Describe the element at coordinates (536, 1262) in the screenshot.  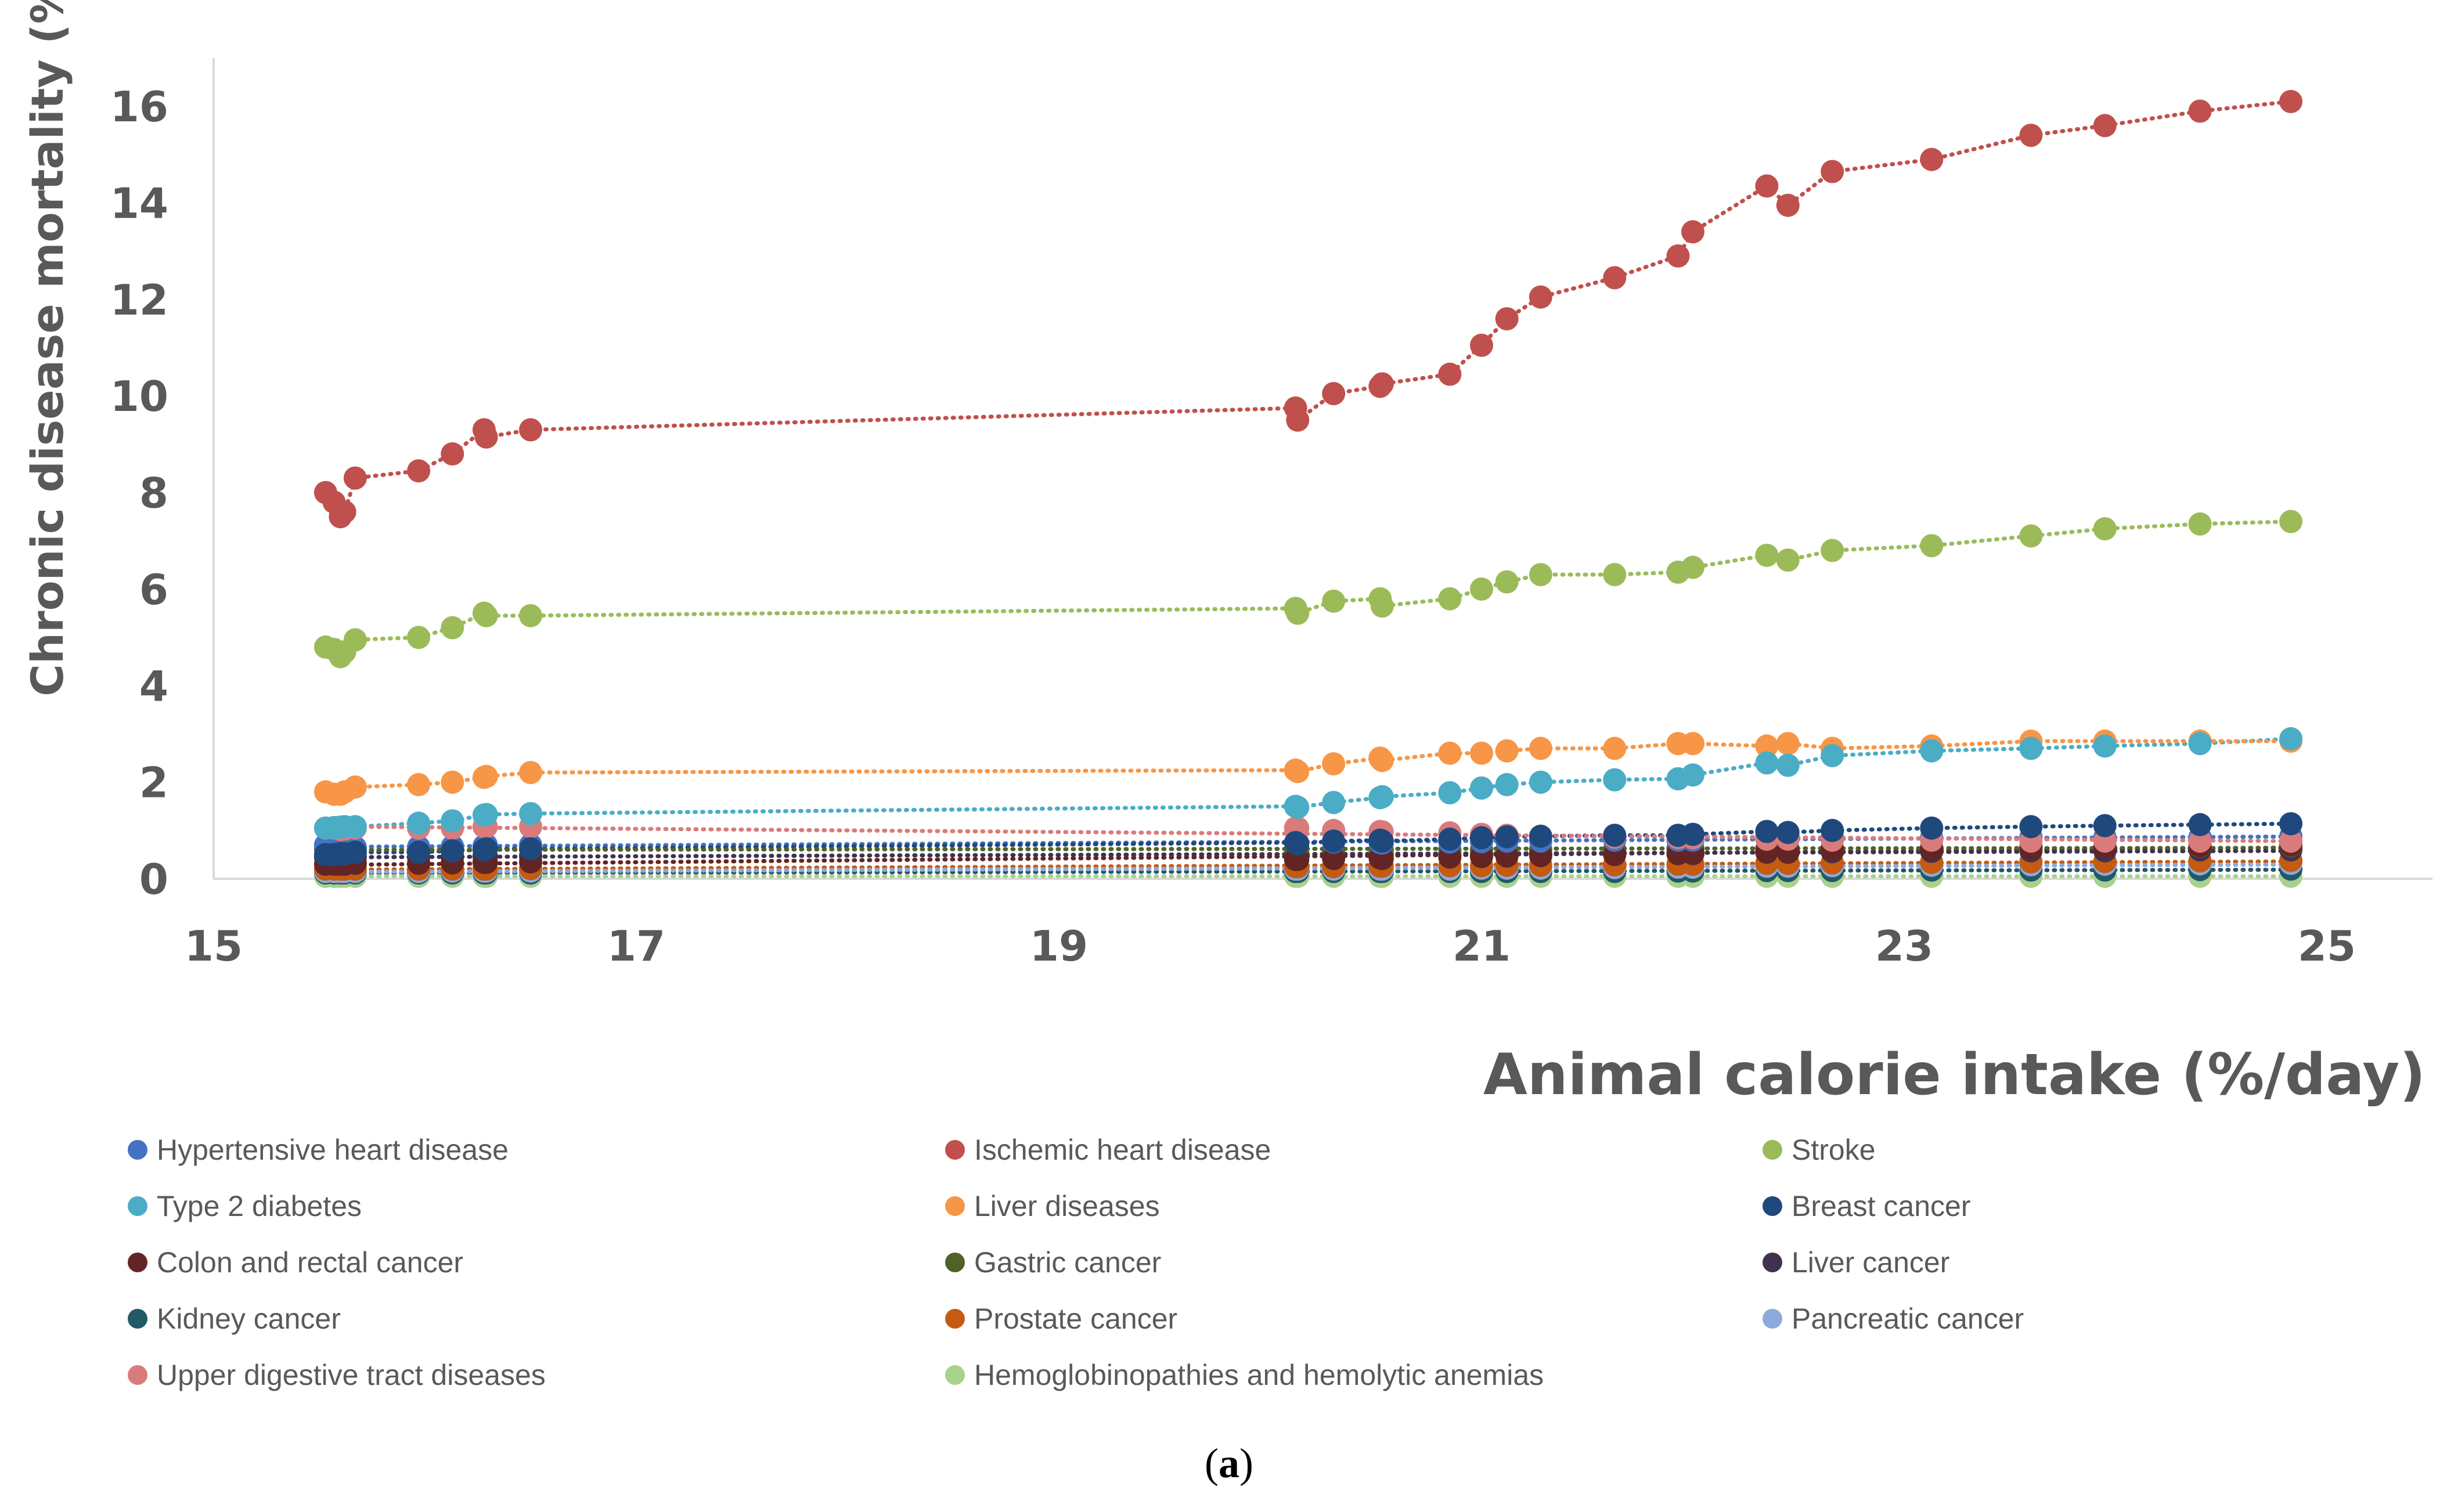
I see `legend-item: Colon and rectal cancer` at that location.